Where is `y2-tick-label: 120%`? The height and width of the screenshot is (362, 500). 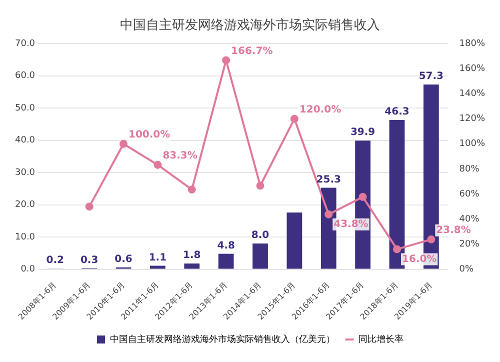
y2-tick-label: 120% is located at coordinates (472, 119).